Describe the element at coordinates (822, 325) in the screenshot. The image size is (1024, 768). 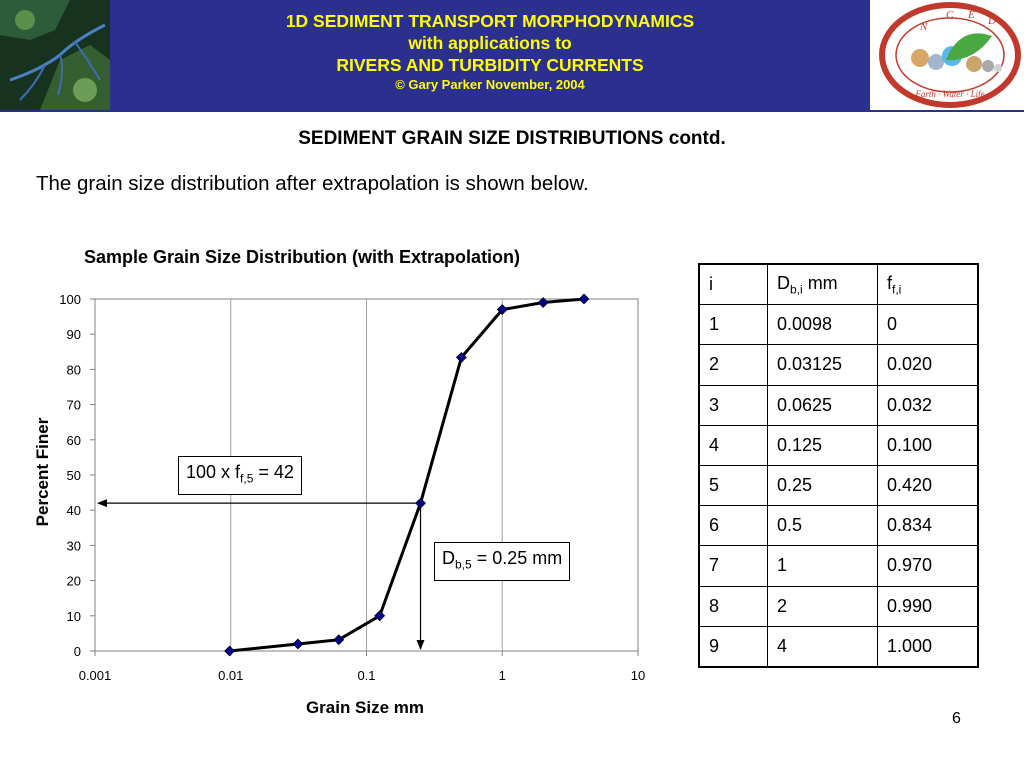
I see `table-cell: 0.0098` at that location.